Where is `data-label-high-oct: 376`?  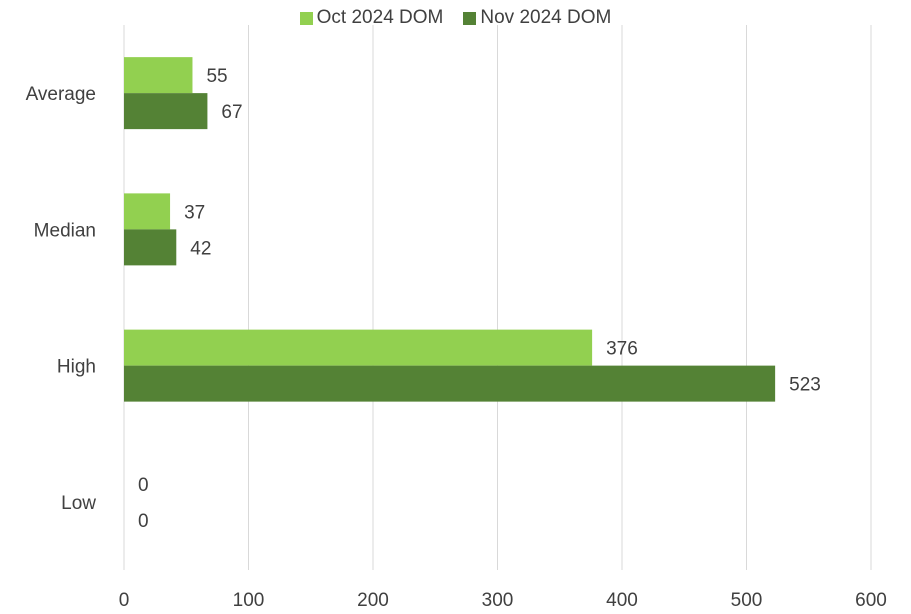
data-label-high-oct: 376 is located at coordinates (622, 349).